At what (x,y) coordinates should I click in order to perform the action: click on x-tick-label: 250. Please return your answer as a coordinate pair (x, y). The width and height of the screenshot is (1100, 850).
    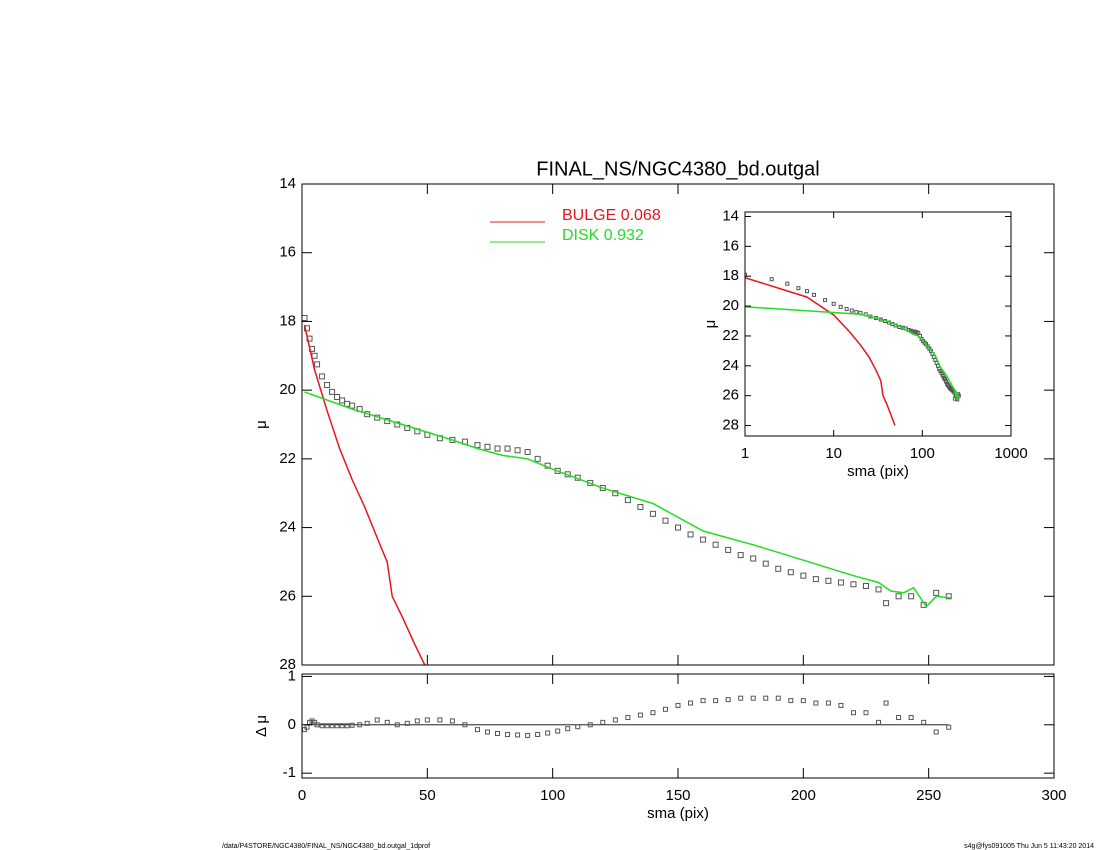
    Looking at the image, I should click on (928, 795).